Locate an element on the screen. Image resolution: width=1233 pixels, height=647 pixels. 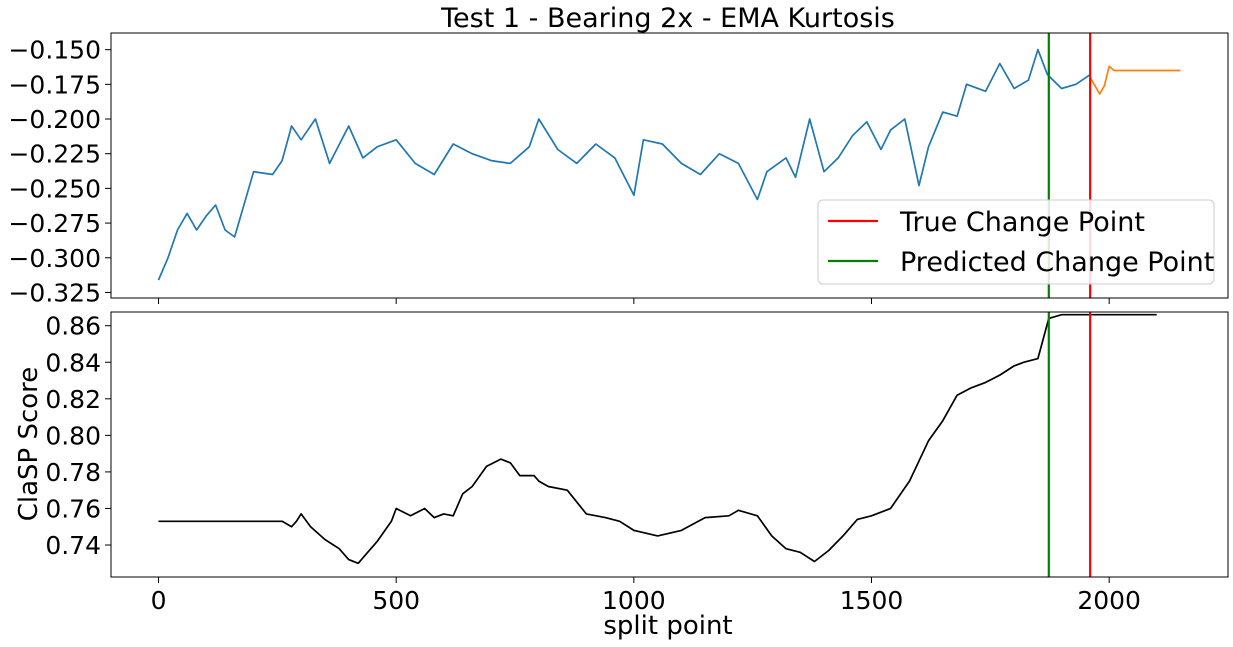
legend-label-1: Predicted Change Point is located at coordinates (1057, 262).